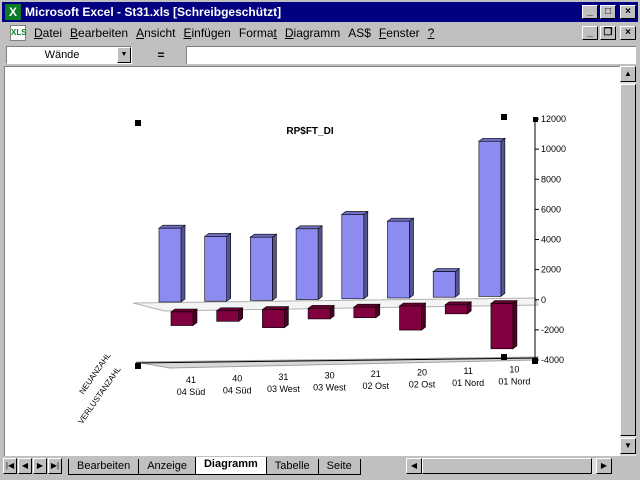 This screenshot has width=640, height=480. Describe the element at coordinates (628, 33) in the screenshot. I see `doc-close-button: ×` at that location.